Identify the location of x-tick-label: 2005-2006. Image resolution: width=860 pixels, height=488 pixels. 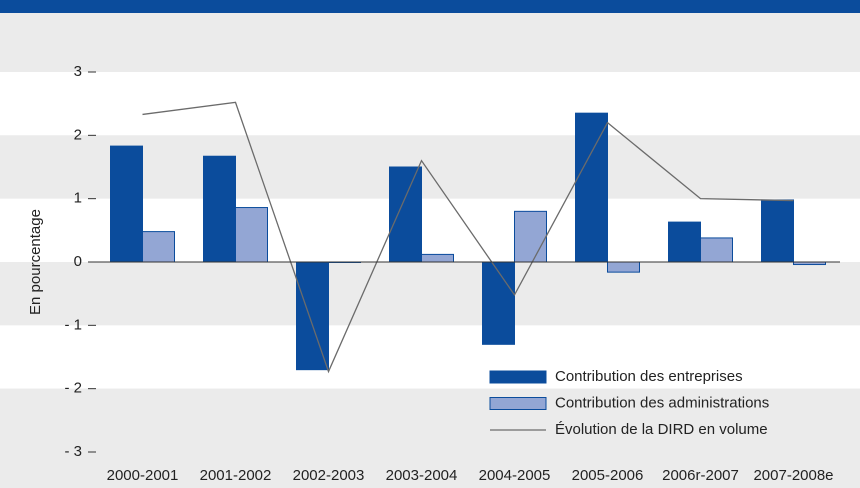
(608, 475).